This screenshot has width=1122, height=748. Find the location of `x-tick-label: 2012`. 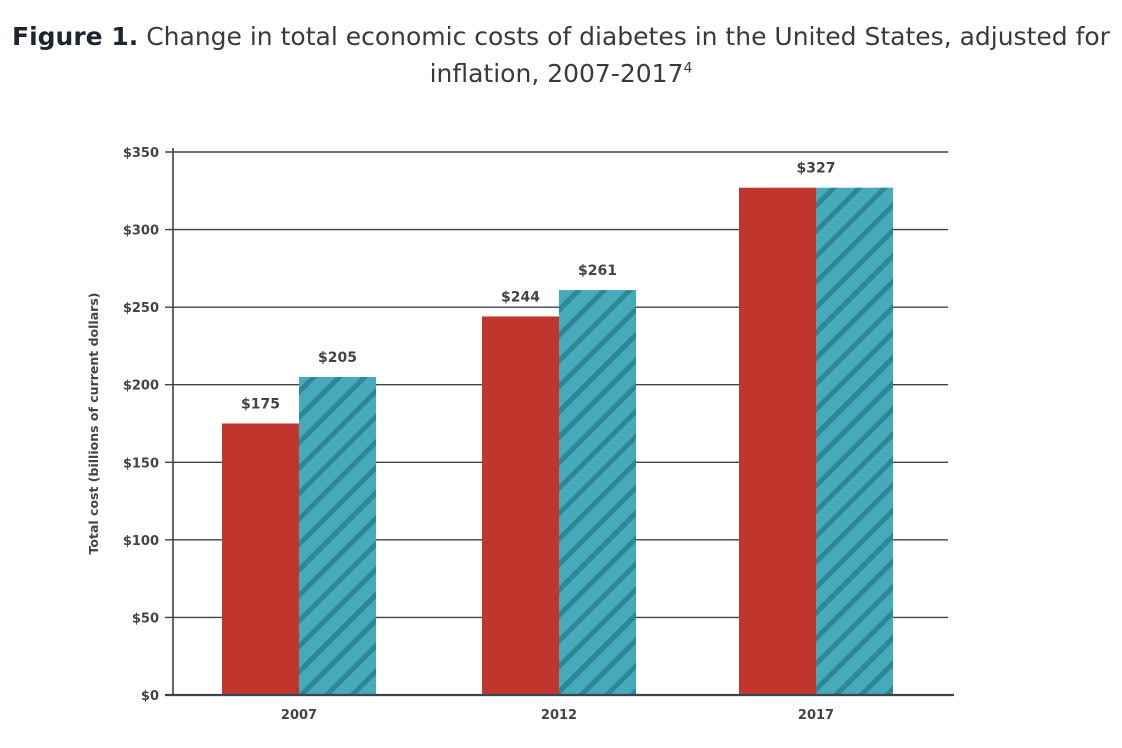

x-tick-label: 2012 is located at coordinates (559, 715).